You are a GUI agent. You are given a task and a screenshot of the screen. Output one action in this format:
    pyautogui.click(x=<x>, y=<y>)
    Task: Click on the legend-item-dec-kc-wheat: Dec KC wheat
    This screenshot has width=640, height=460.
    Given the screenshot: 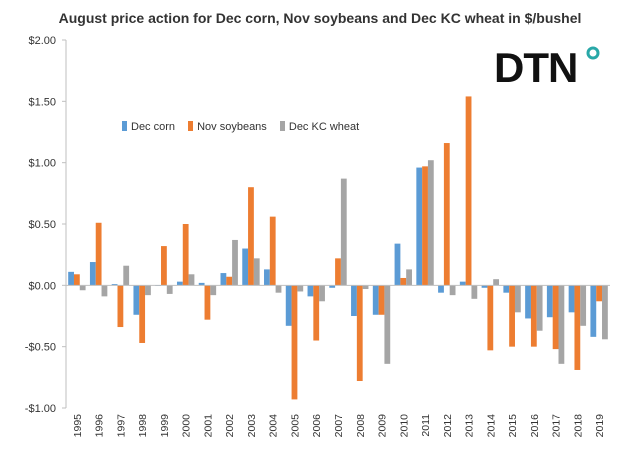 What is the action you would take?
    pyautogui.click(x=319, y=127)
    